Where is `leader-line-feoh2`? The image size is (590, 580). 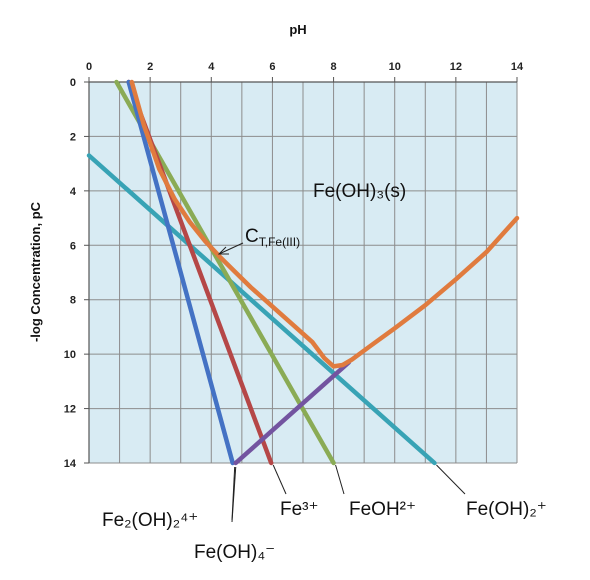 leader-line-feoh2 is located at coordinates (340, 479).